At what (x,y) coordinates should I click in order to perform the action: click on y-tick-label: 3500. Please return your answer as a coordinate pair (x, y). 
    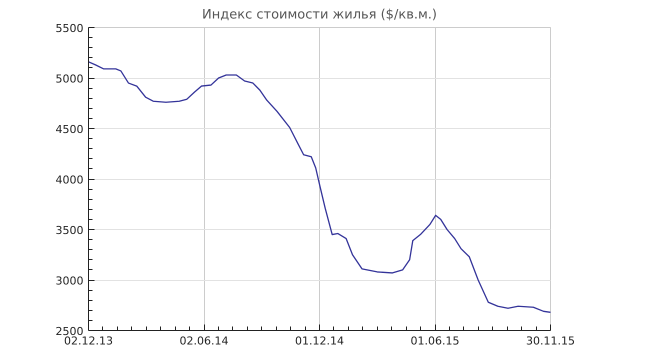
    Looking at the image, I should click on (70, 230).